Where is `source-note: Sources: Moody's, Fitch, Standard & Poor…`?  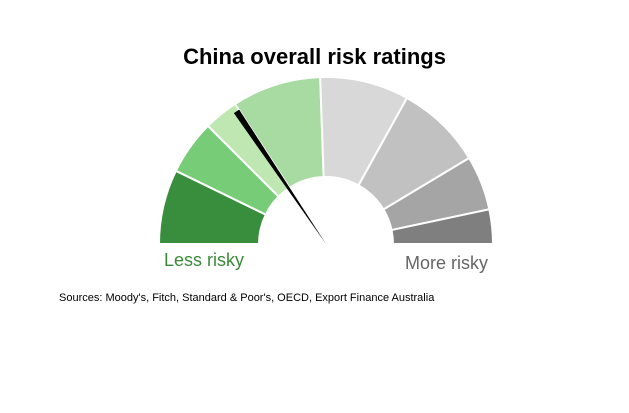
source-note: Sources: Moody's, Fitch, Standard & Poor… is located at coordinates (247, 298).